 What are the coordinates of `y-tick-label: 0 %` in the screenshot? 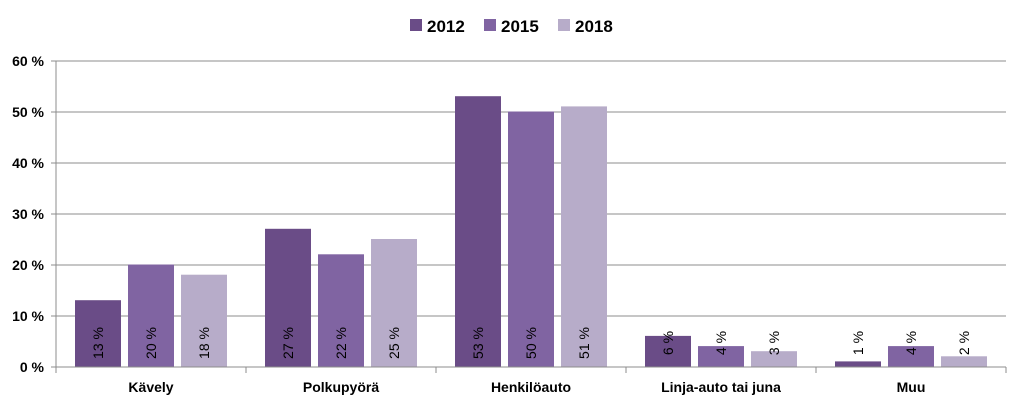 It's located at (32, 367).